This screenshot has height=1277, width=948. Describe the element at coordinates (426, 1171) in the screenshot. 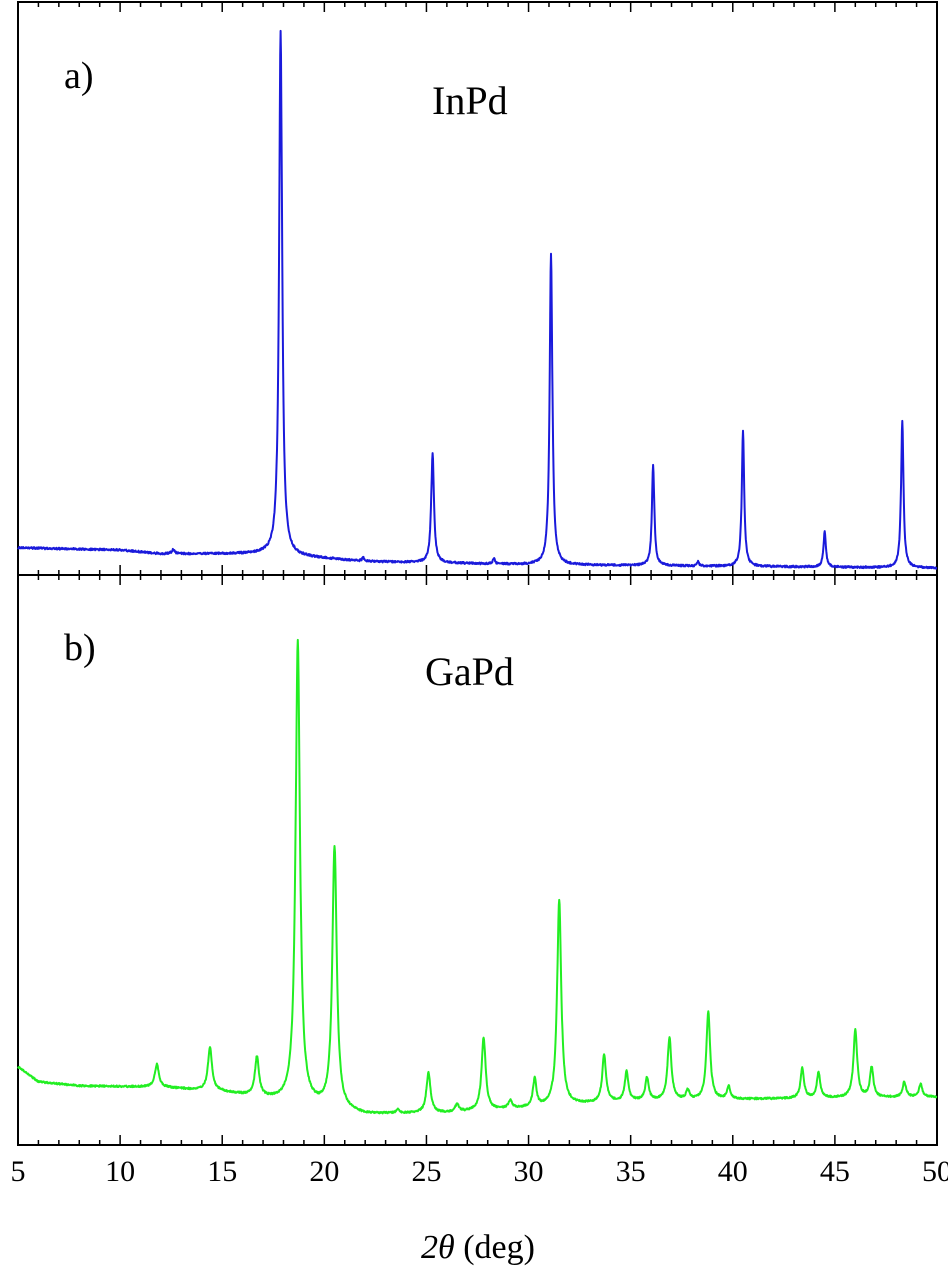

I see `x-tick-label: 25` at that location.